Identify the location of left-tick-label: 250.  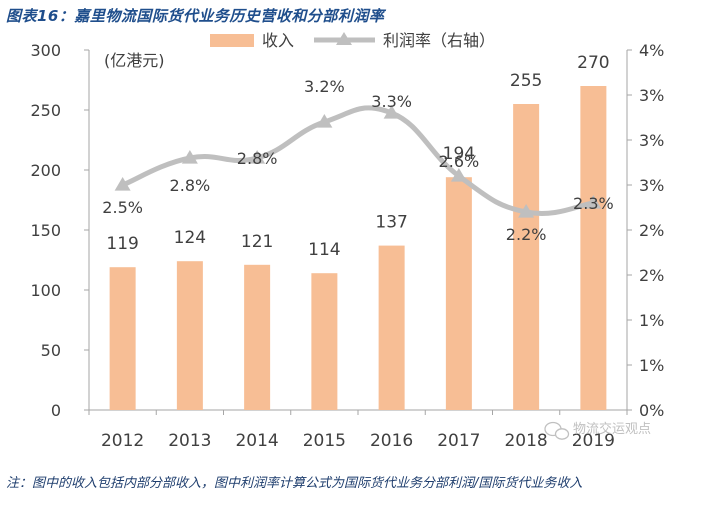
(45, 110).